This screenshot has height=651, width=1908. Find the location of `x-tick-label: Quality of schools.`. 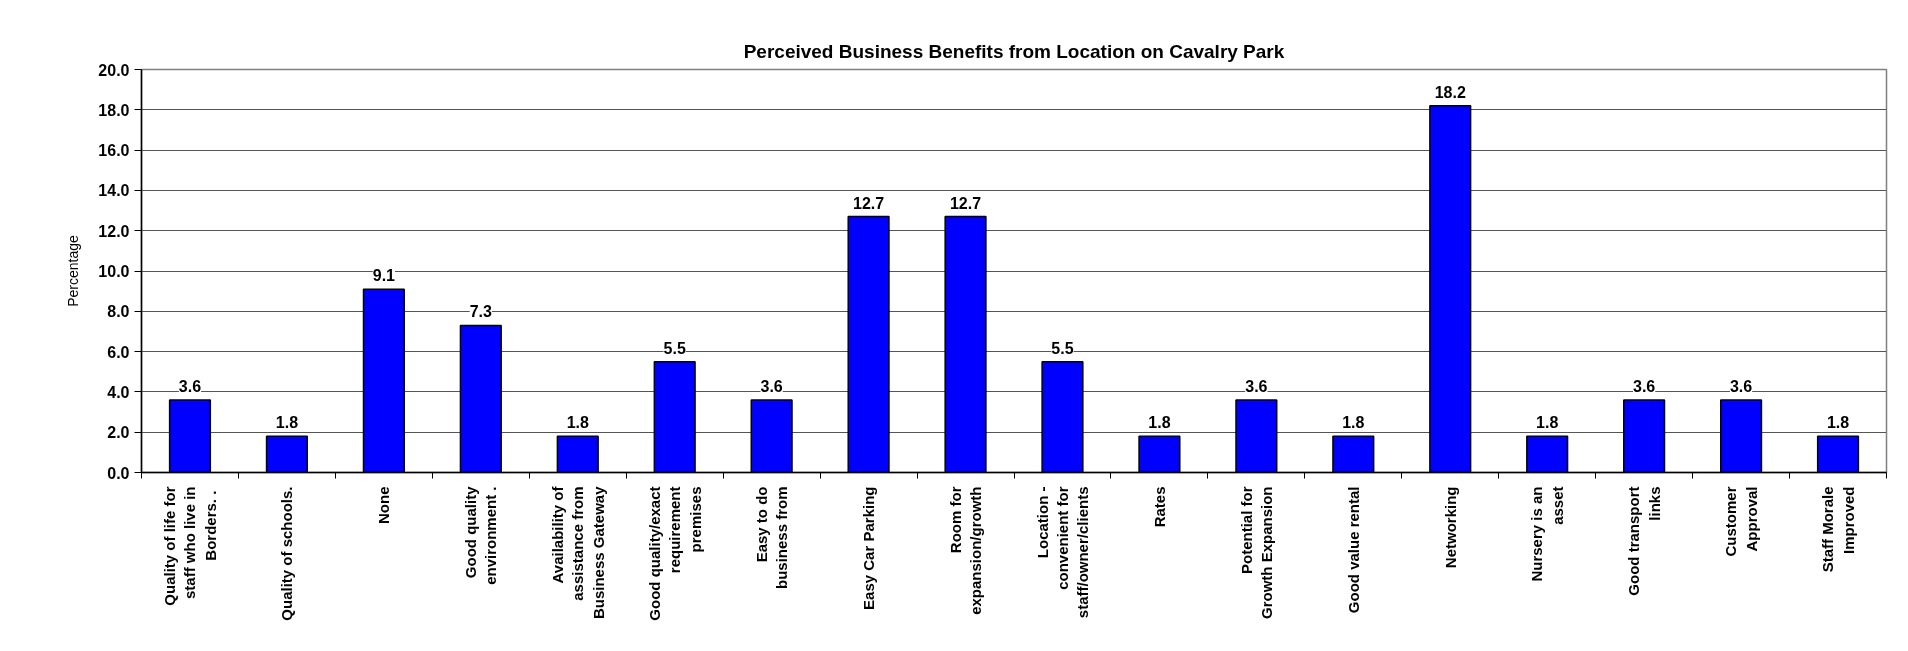

x-tick-label: Quality of schools. is located at coordinates (287, 553).